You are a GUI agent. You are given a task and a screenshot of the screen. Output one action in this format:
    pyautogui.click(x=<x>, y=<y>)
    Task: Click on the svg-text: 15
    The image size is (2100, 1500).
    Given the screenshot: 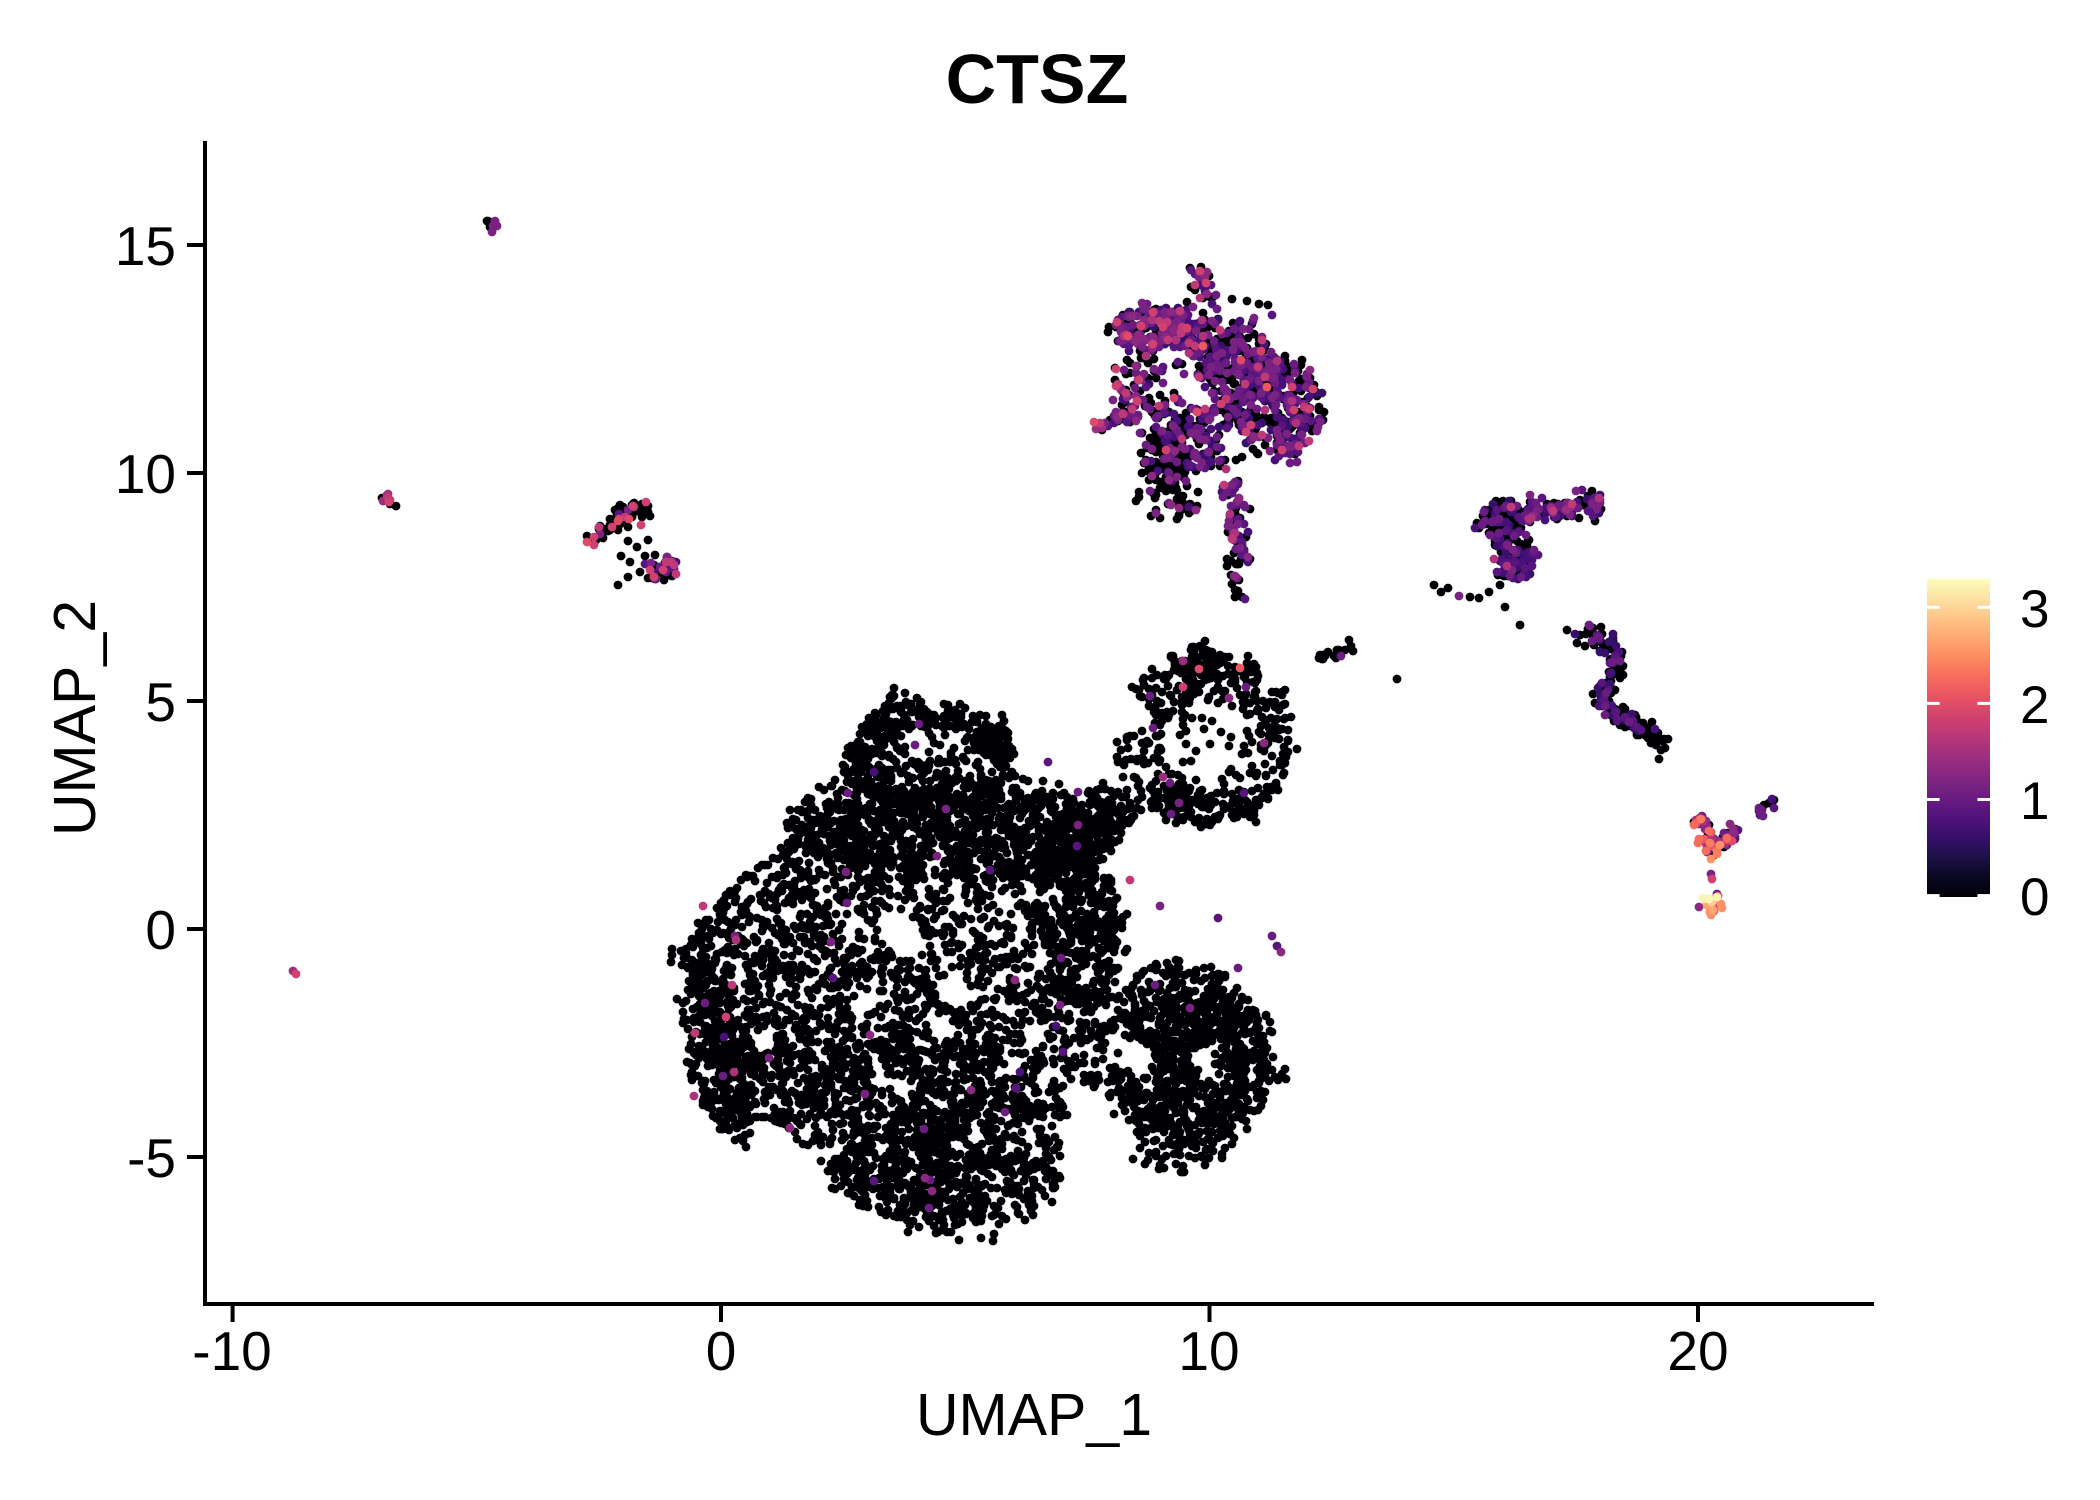 What is the action you would take?
    pyautogui.click(x=145, y=246)
    